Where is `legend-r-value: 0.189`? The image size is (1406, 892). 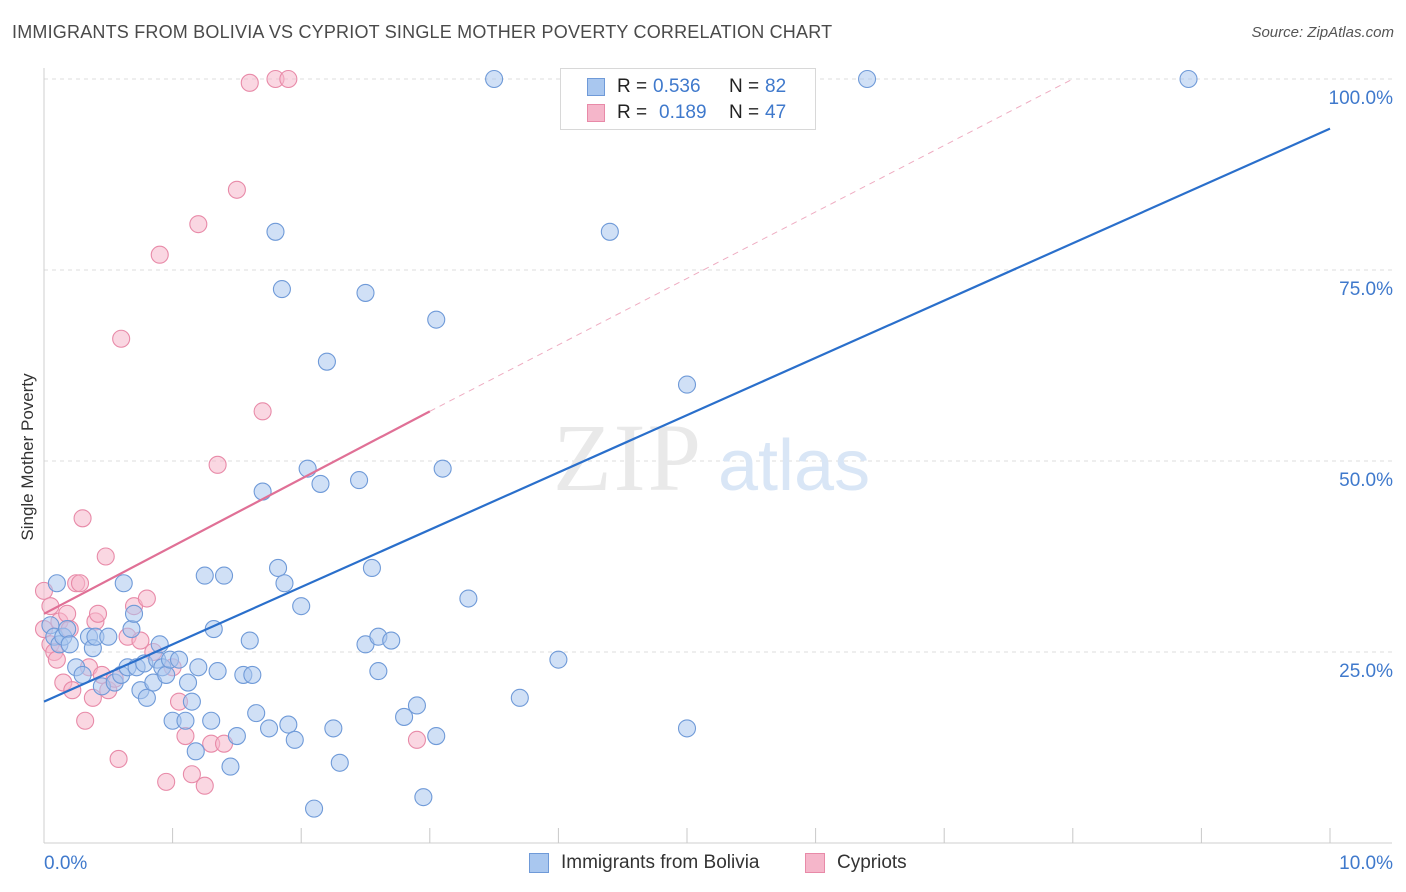 legend-r-value: 0.189 is located at coordinates (683, 112).